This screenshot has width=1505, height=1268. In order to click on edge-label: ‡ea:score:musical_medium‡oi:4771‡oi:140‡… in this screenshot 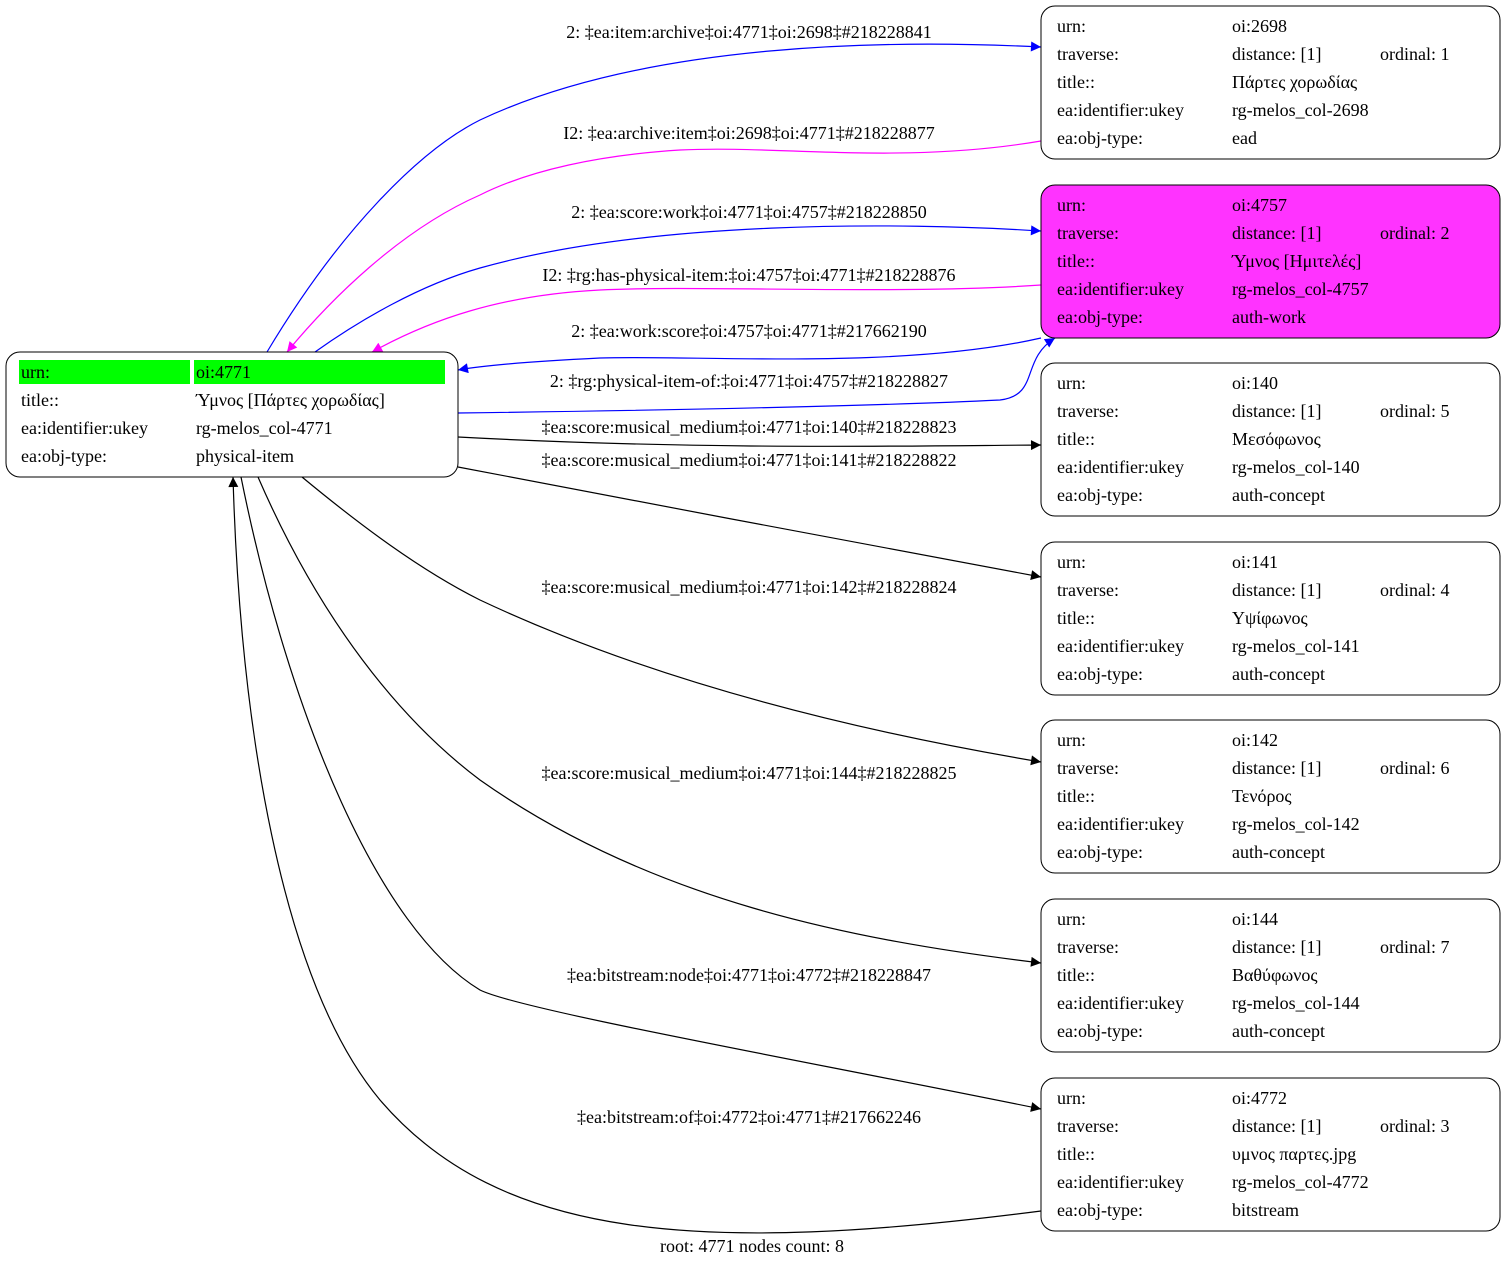, I will do `click(749, 427)`.